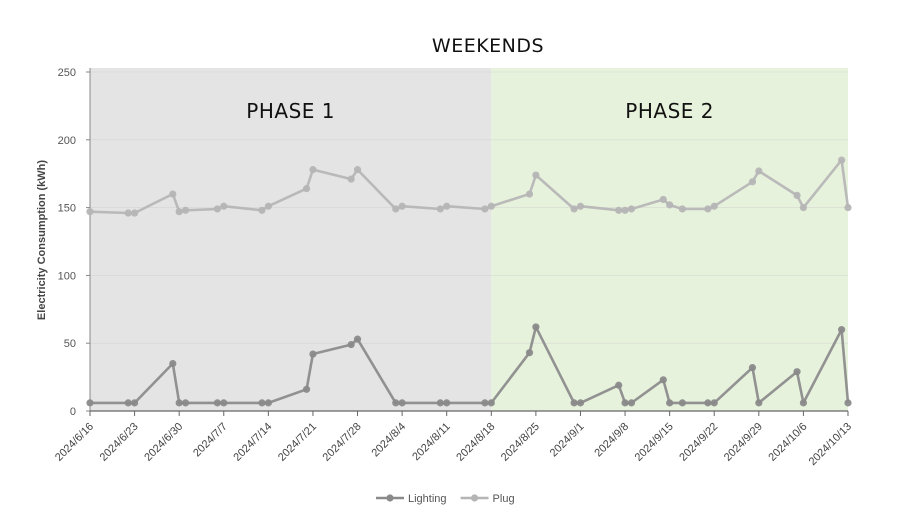 The height and width of the screenshot is (528, 900). I want to click on x-tick-label-12: 2024/9/1, so click(567, 440).